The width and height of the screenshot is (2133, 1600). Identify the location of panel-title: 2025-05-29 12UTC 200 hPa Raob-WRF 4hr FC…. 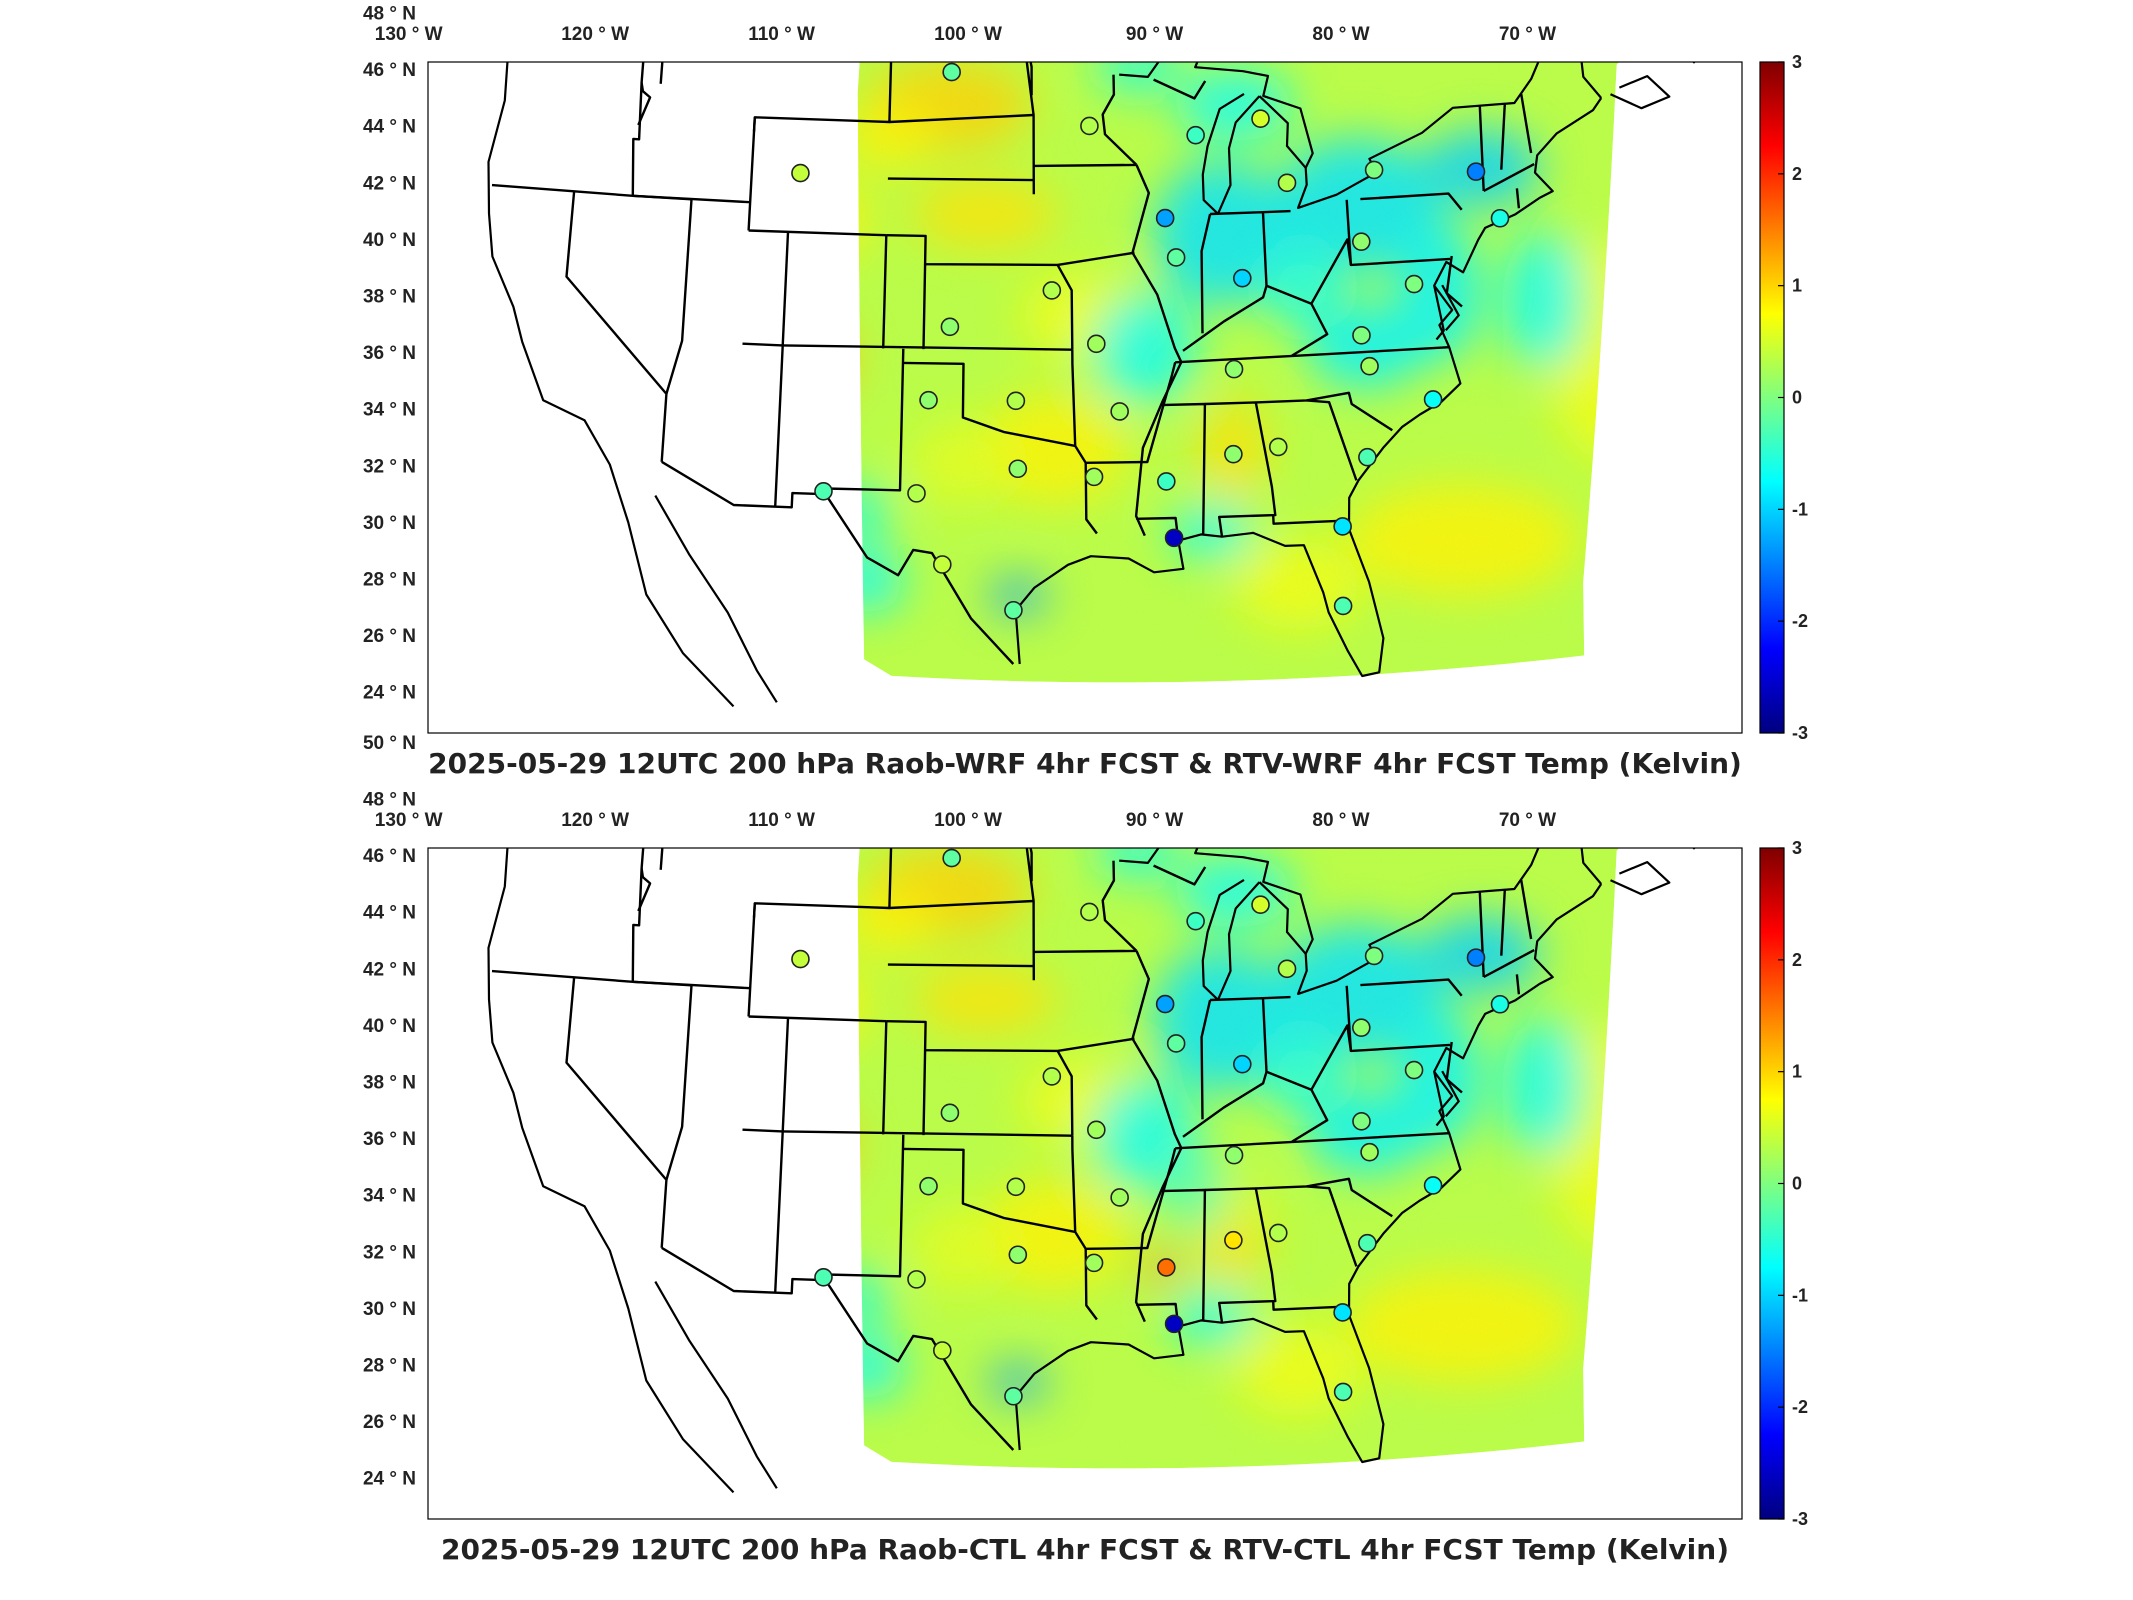
(1085, 763).